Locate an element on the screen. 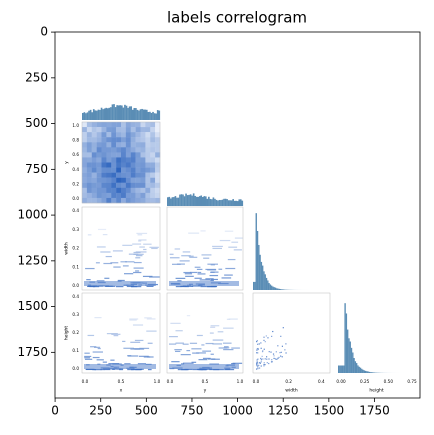  density-band is located at coordinates (204, 283).